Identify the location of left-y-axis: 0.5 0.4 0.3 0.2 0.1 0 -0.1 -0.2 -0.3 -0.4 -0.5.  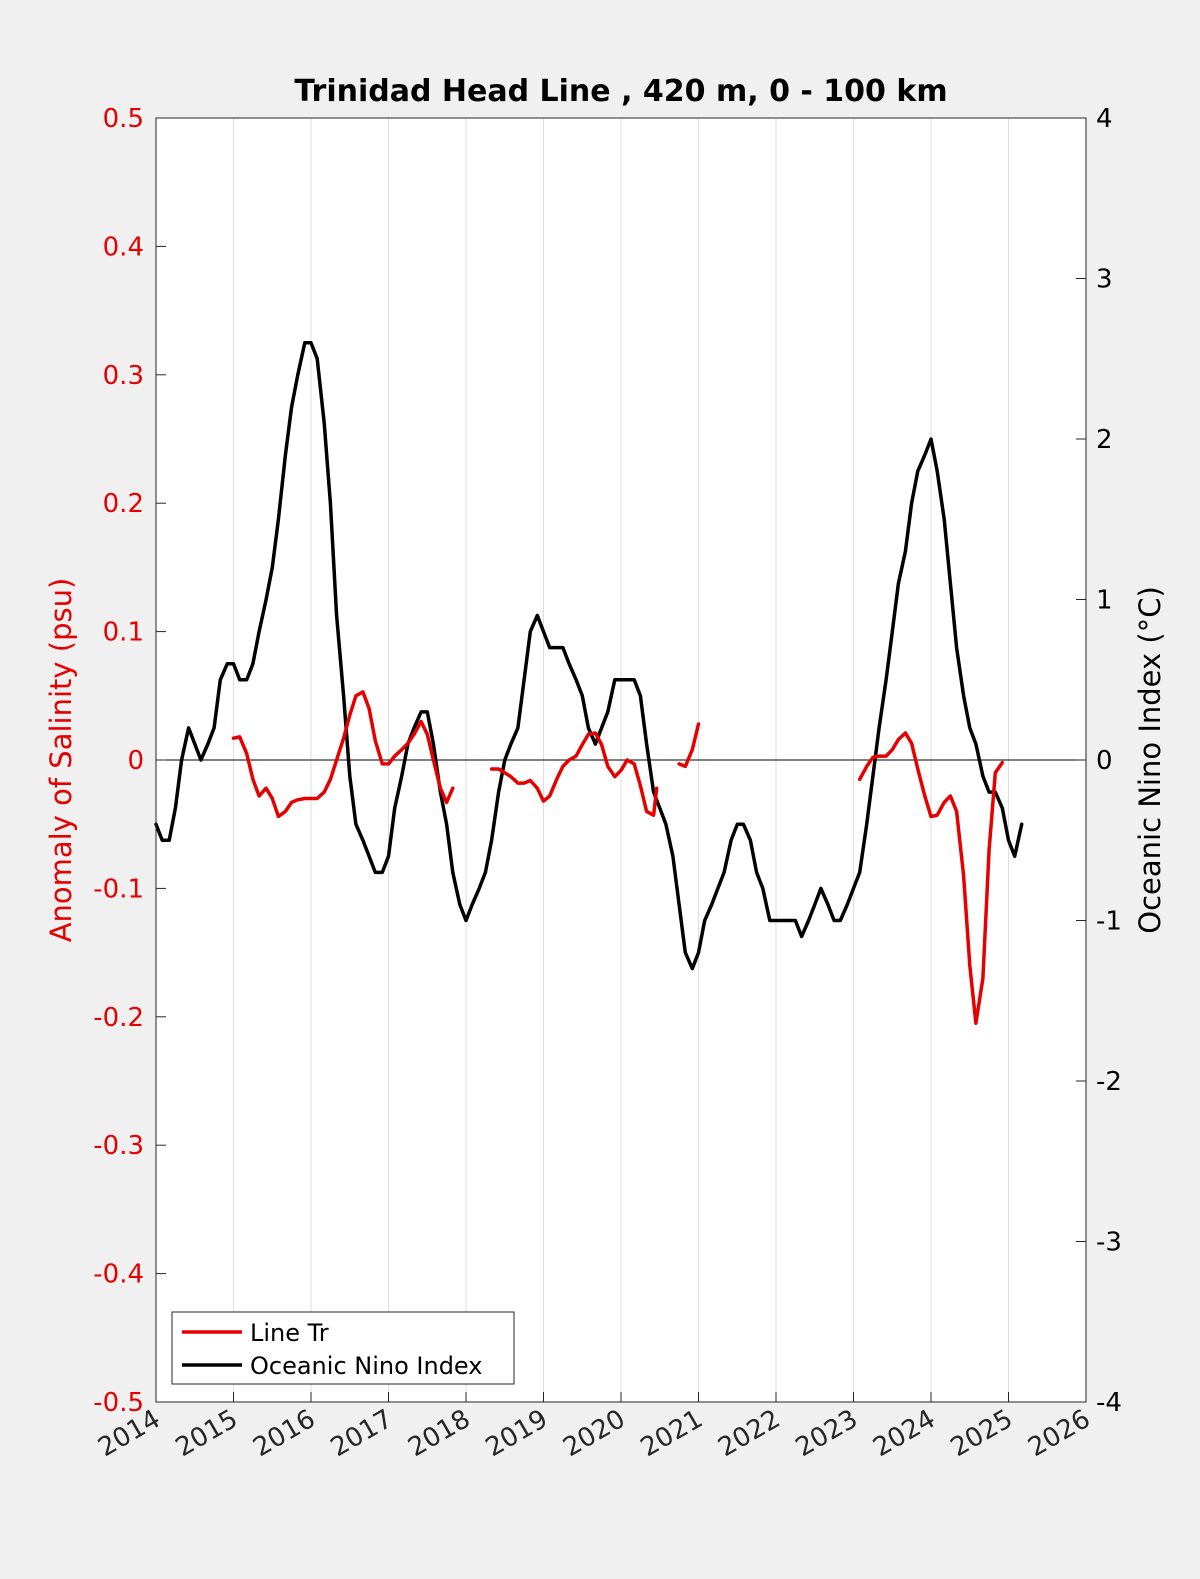
(129, 761).